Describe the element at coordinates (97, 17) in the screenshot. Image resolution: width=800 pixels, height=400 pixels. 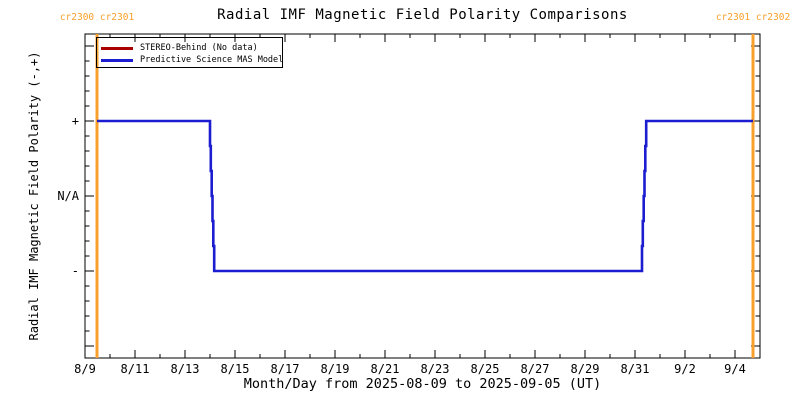
I see `carrington-rotation-label-left: cr2300 cr2301` at that location.